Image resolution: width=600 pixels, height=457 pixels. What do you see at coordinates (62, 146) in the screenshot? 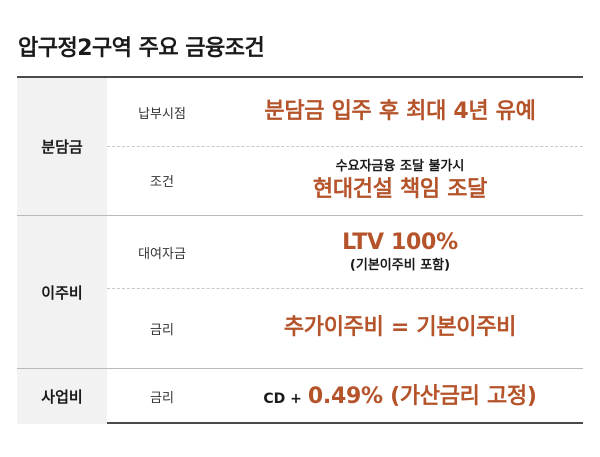
I see `category-label: 분담금` at bounding box center [62, 146].